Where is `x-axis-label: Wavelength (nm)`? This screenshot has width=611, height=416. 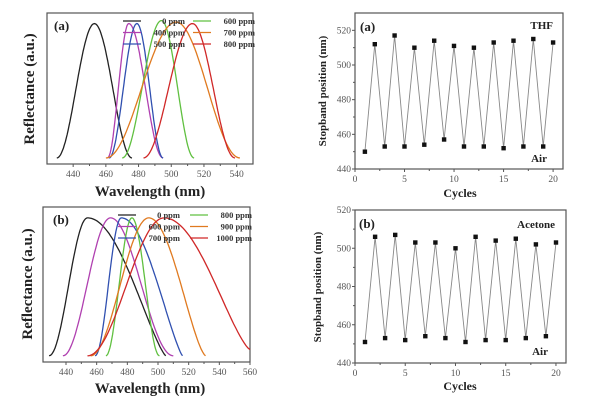
x-axis-label: Wavelength (nm) is located at coordinates (150, 389).